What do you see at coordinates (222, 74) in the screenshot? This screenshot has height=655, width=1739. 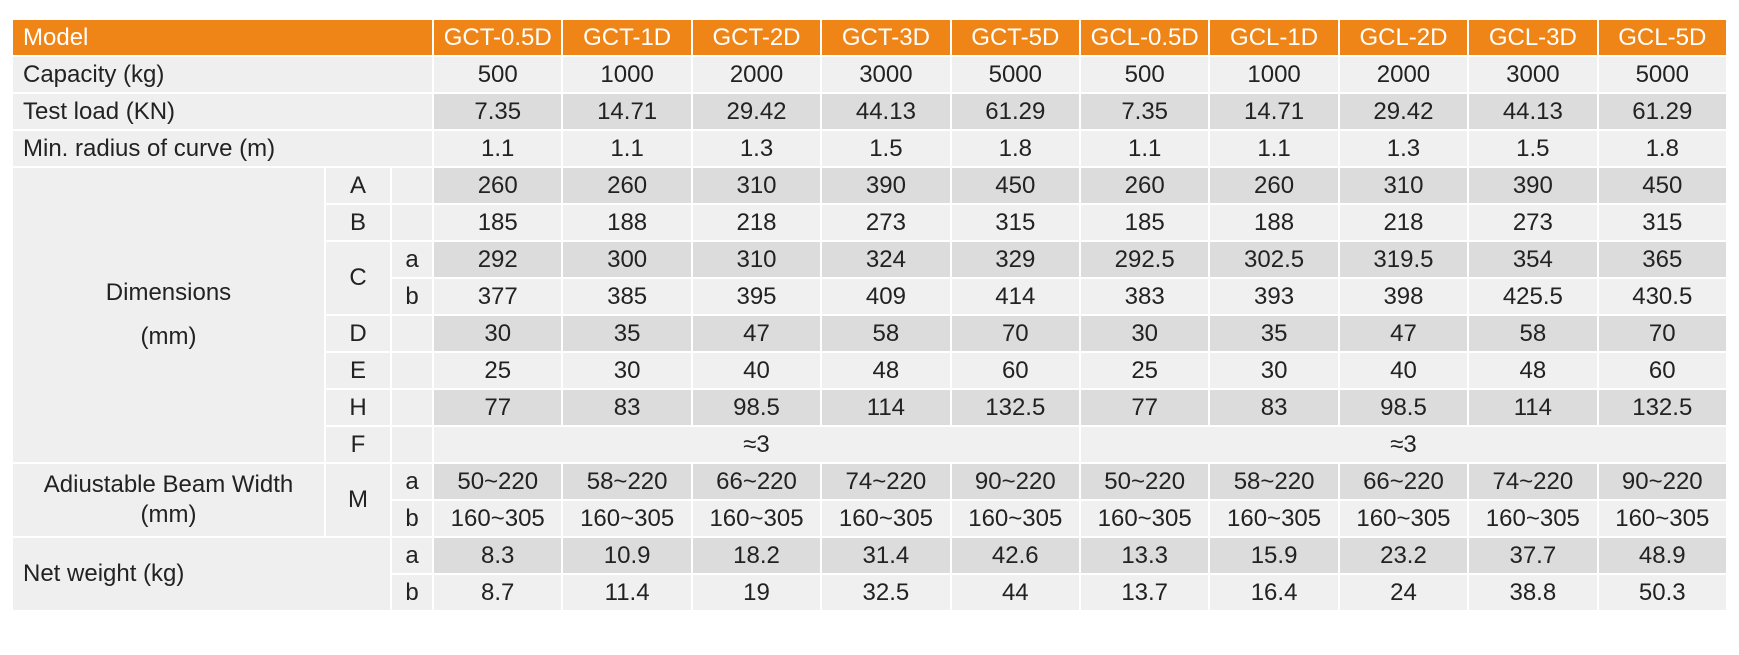 I see `row-label: Capacity (kg)` at bounding box center [222, 74].